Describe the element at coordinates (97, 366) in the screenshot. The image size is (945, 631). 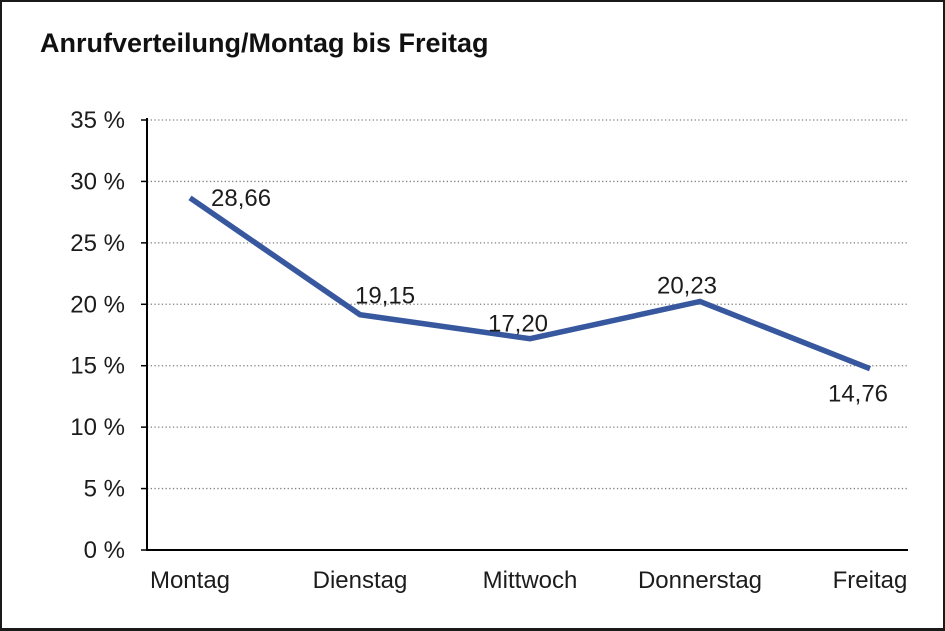
I see `y-tick-label: 15 %` at that location.